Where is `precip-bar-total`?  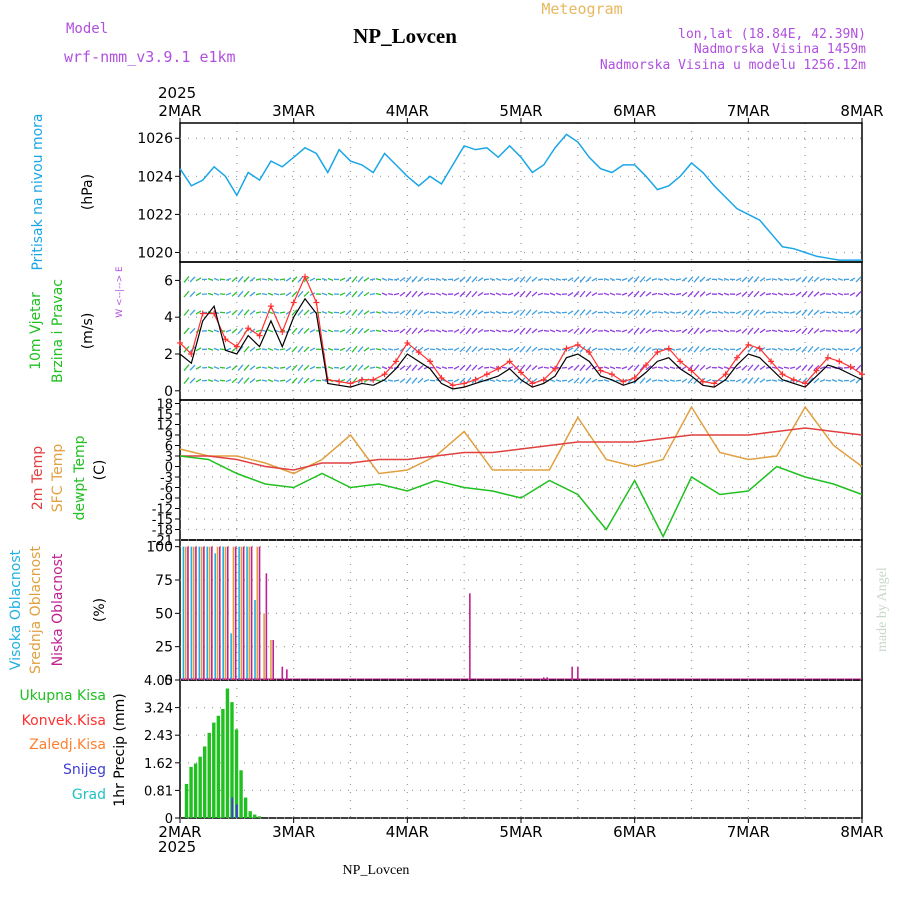
precip-bar-total is located at coordinates (232, 760).